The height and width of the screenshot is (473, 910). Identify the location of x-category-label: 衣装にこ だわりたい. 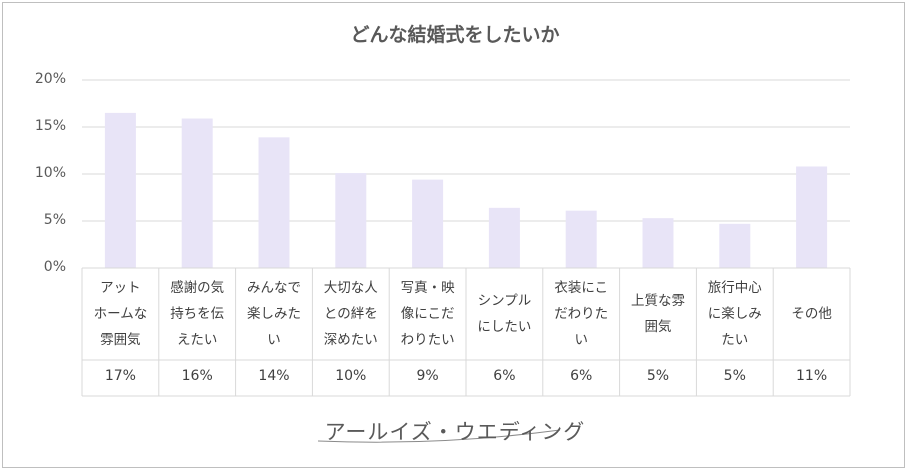
(581, 314).